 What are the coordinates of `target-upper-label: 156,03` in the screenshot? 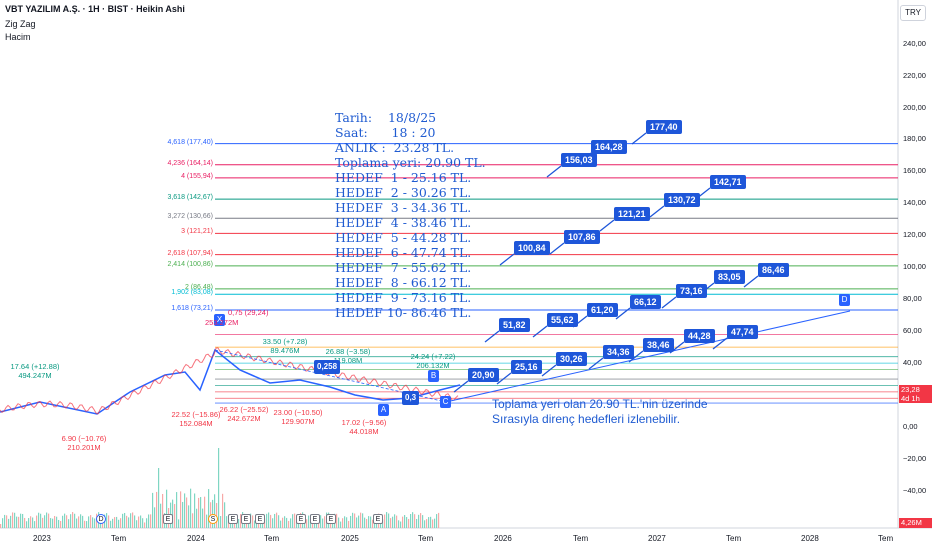 It's located at (579, 160).